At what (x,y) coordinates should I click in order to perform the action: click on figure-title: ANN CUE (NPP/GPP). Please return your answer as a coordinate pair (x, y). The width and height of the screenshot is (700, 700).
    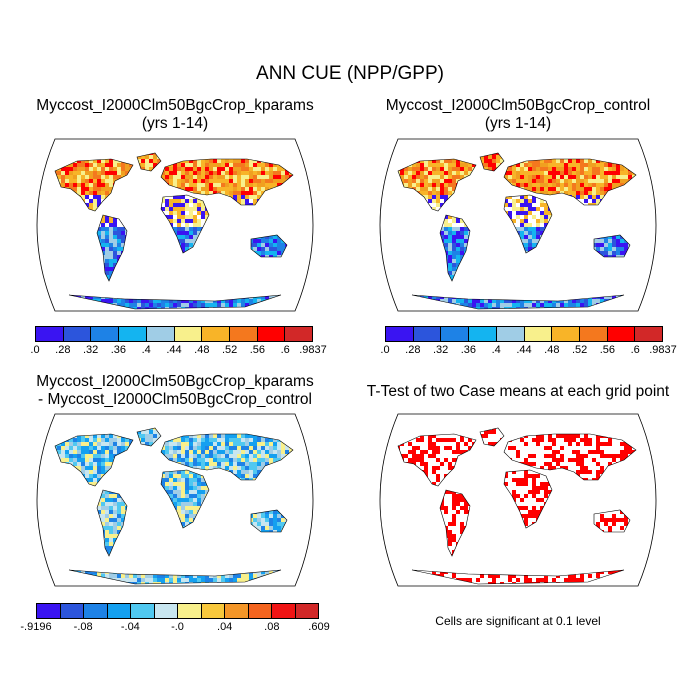
    Looking at the image, I should click on (350, 73).